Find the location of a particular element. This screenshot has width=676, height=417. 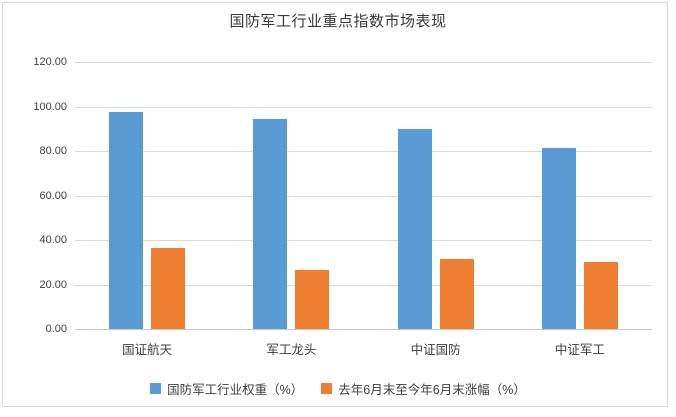

legend-item-series1: 国防军工行业权重（%） is located at coordinates (226, 388).